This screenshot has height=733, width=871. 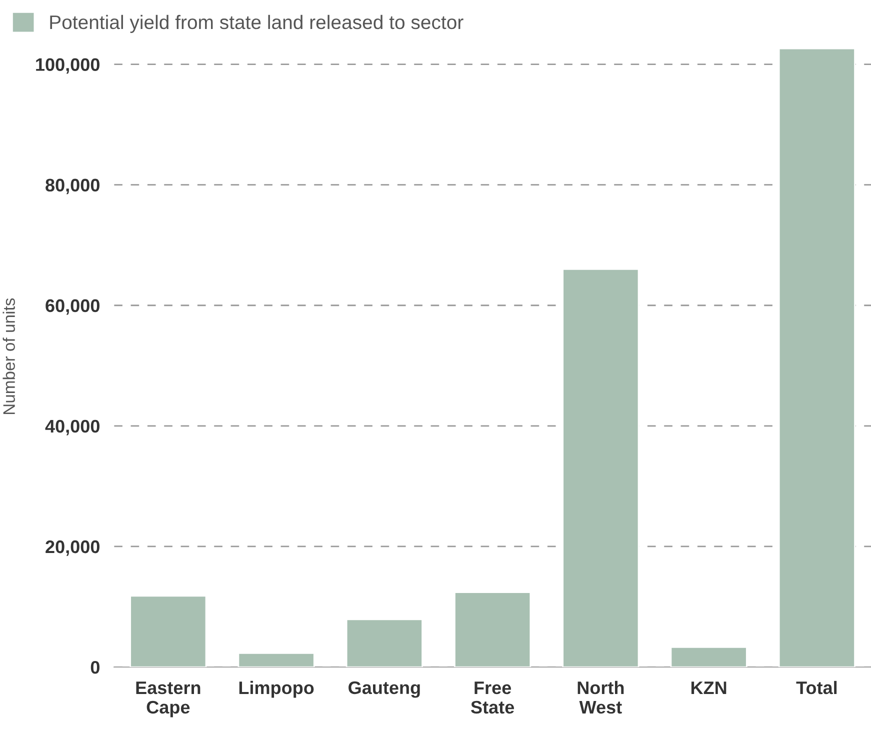 I want to click on x-tick-label: KZN, so click(x=708, y=688).